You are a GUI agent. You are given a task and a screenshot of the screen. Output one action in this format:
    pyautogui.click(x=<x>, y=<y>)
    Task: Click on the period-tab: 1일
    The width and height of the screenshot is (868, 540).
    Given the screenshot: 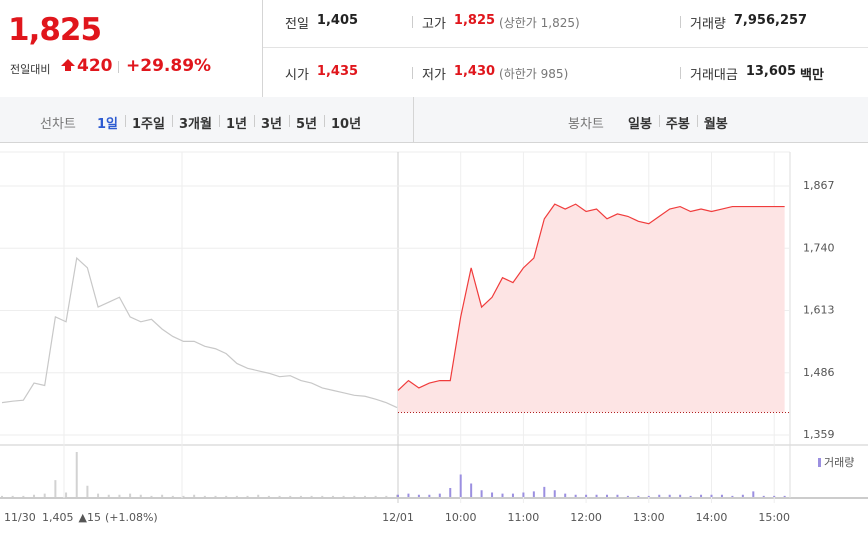 What is the action you would take?
    pyautogui.click(x=108, y=124)
    